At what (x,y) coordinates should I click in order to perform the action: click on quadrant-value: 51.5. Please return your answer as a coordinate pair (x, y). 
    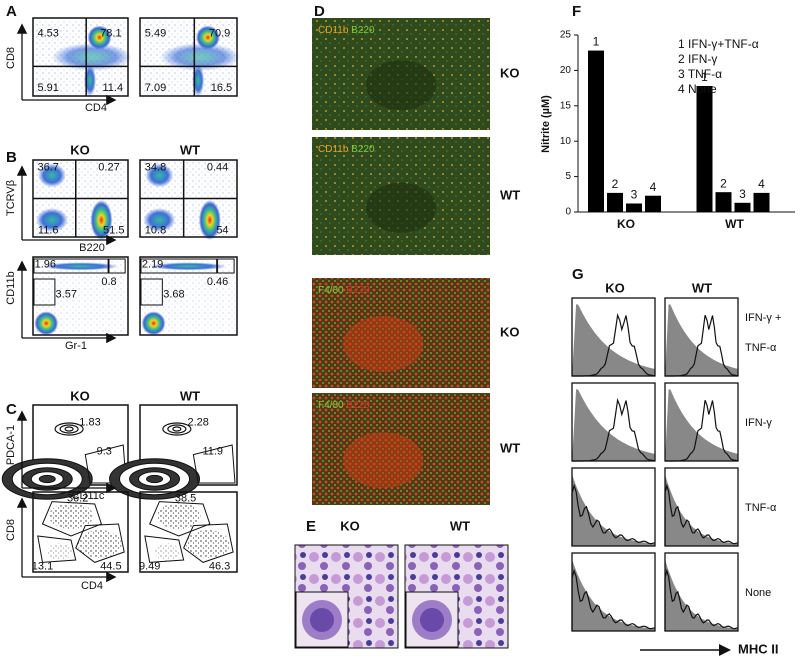
    Looking at the image, I should click on (113, 231).